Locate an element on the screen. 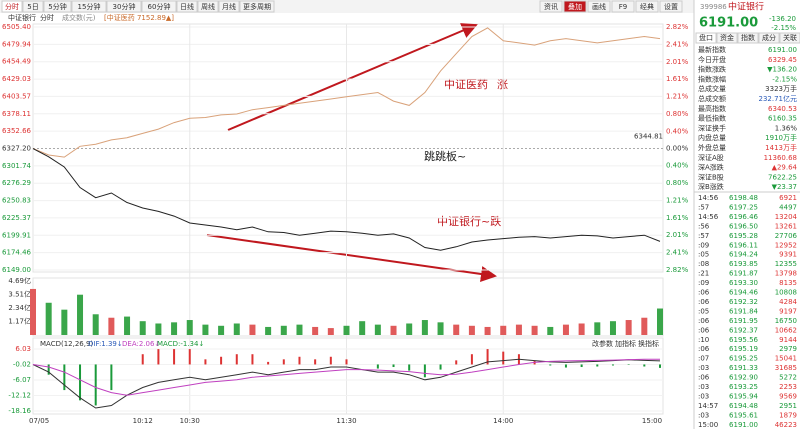  tab-label: 60分钟 is located at coordinates (159, 6).